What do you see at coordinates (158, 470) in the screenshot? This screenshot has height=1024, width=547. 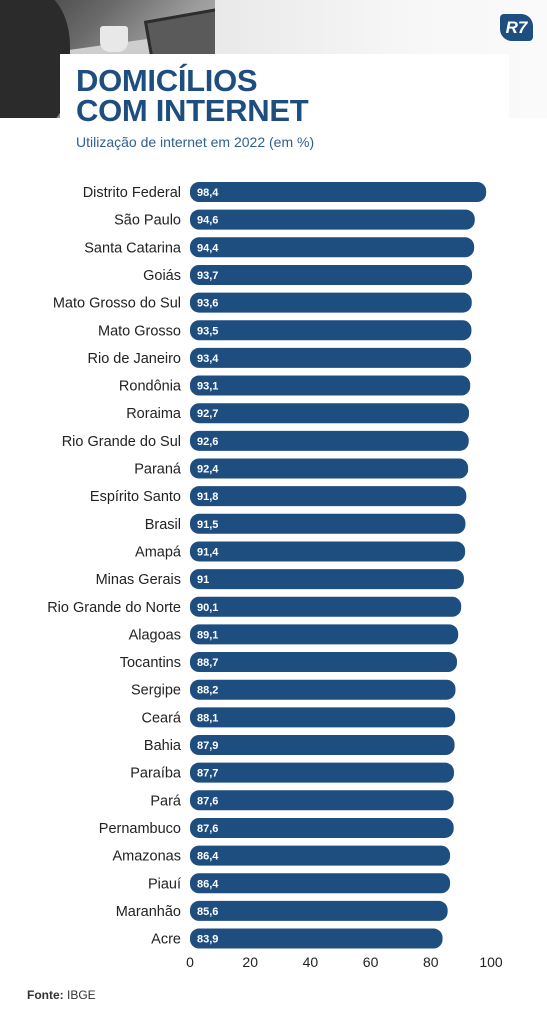 I see `category-label: Paraná` at bounding box center [158, 470].